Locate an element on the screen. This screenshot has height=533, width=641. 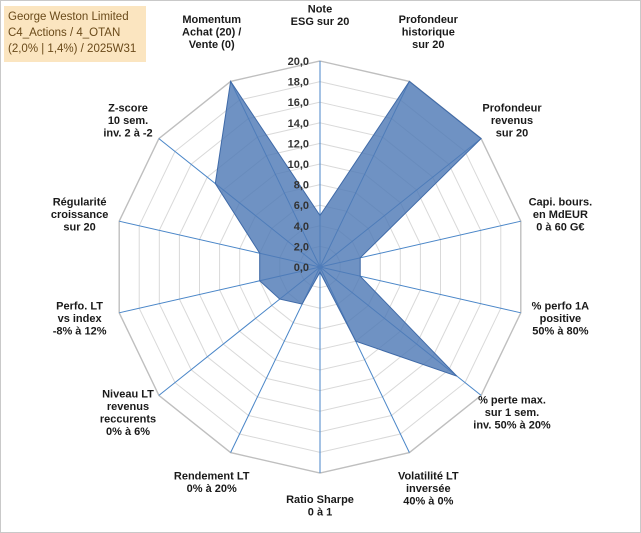
axis-label: Note ESG sur 20 is located at coordinates (320, 16).